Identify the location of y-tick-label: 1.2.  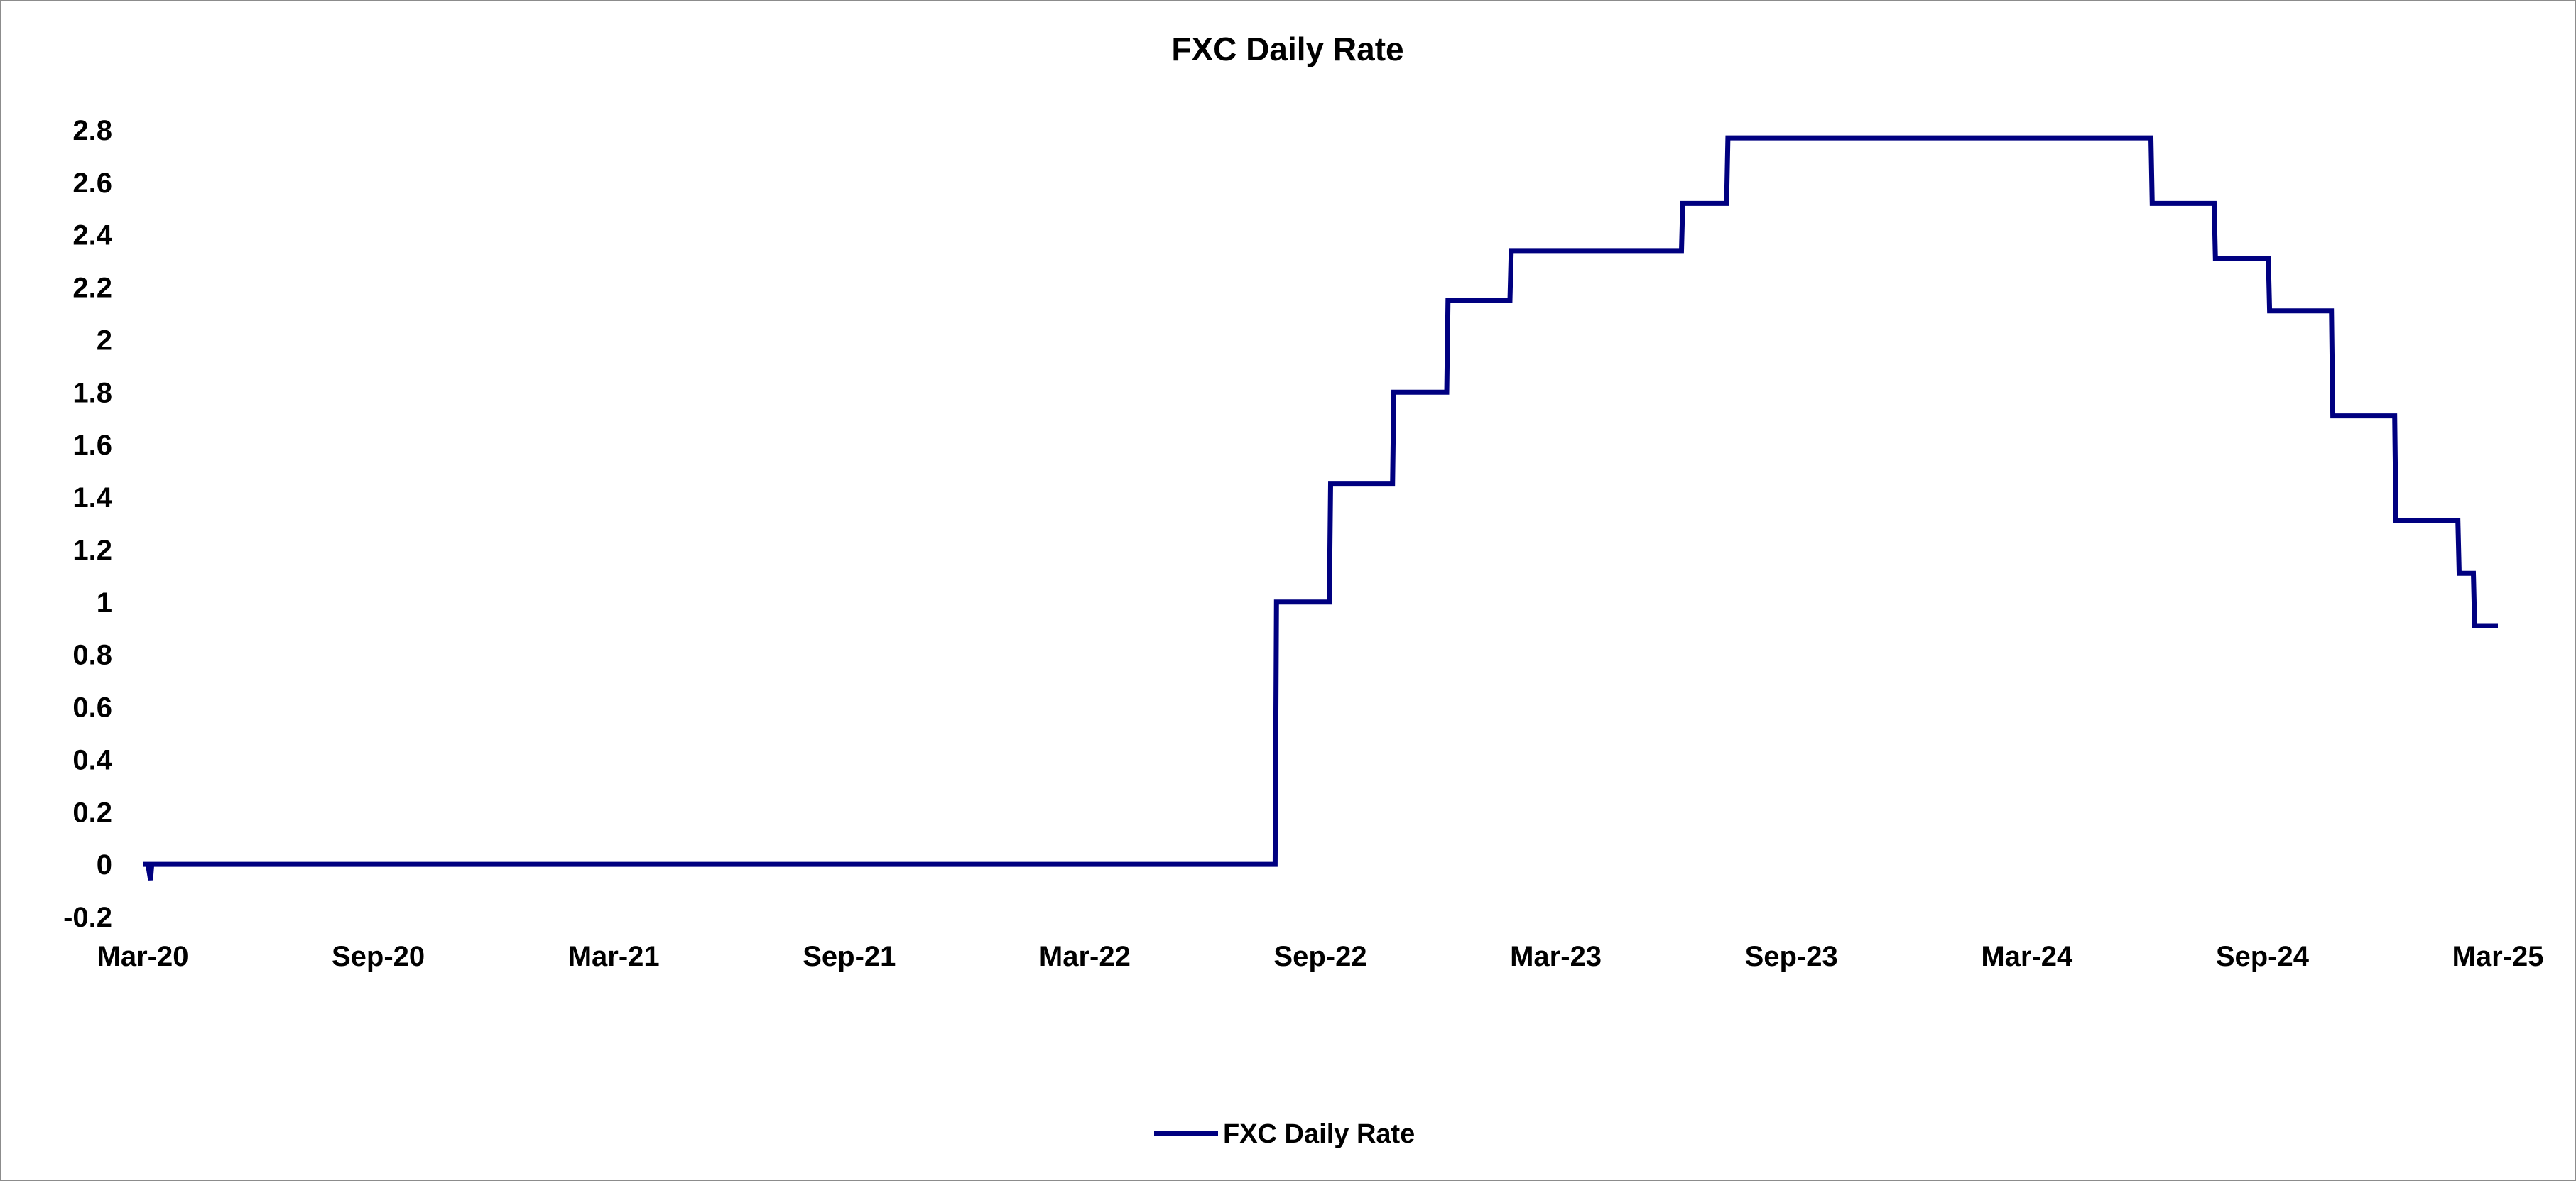
(92, 550).